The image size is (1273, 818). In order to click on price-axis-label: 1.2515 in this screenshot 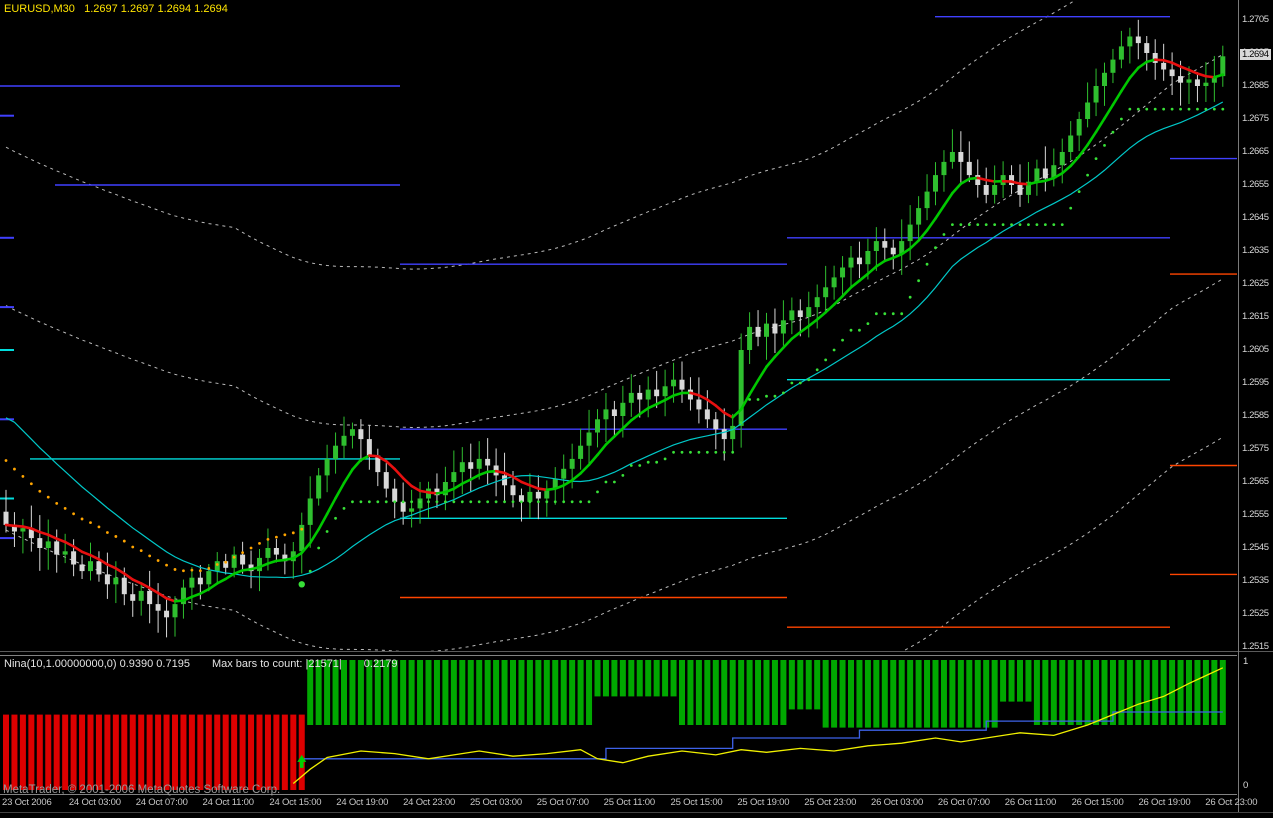, I will do `click(1255, 646)`.